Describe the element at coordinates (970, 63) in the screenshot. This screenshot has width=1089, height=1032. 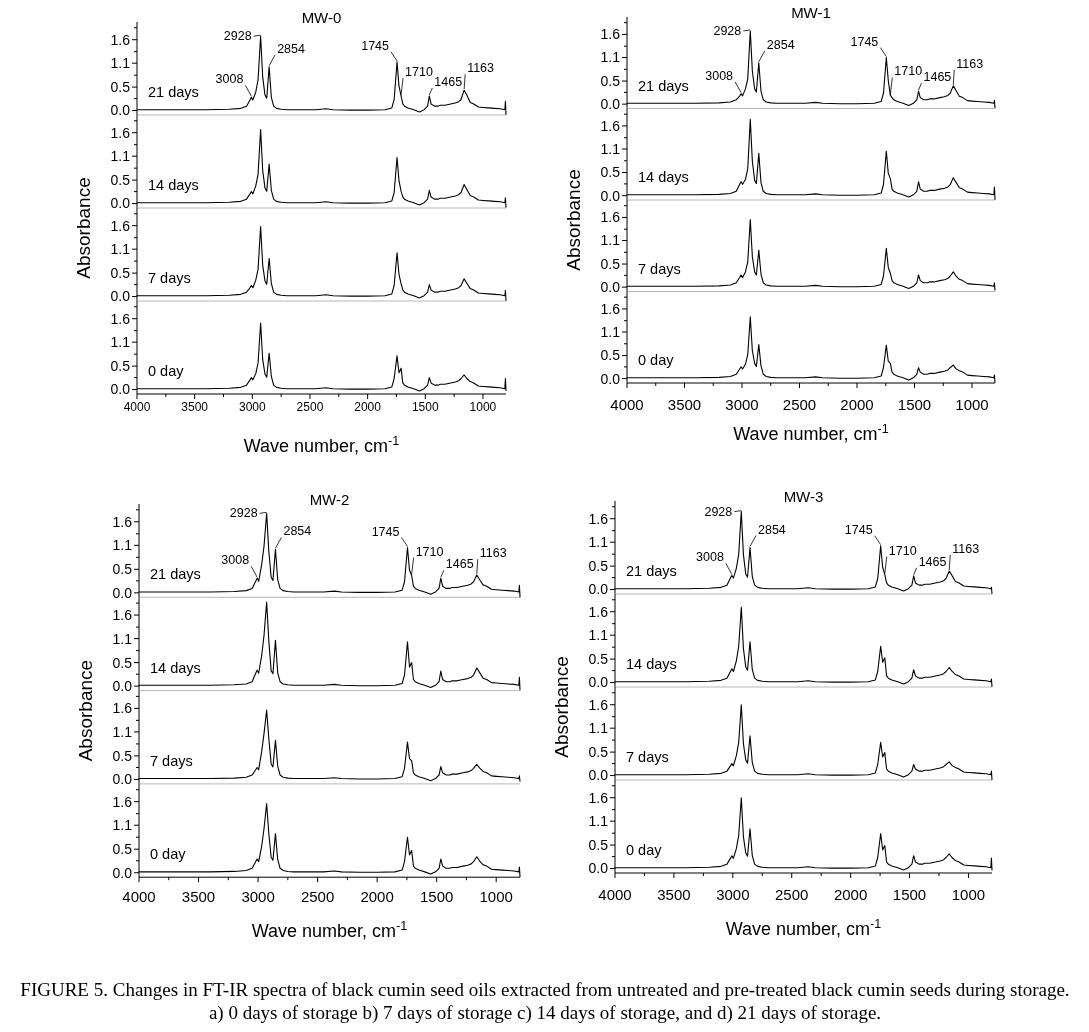
I see `annotation: 1163` at that location.